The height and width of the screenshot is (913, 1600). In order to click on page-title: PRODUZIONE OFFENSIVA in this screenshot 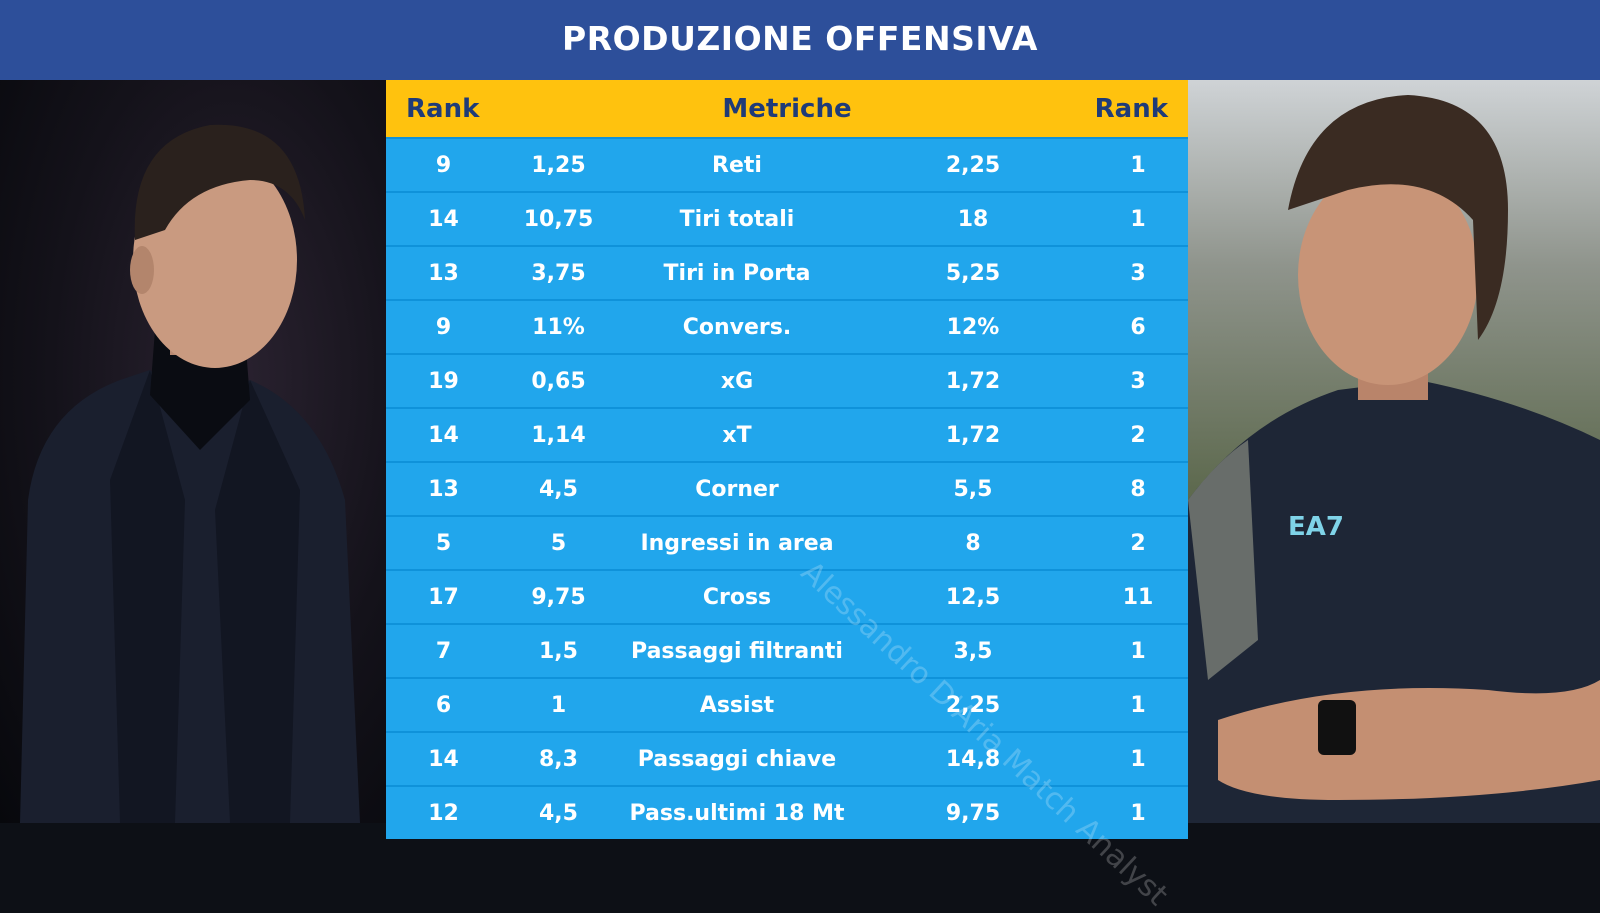, I will do `click(800, 38)`.